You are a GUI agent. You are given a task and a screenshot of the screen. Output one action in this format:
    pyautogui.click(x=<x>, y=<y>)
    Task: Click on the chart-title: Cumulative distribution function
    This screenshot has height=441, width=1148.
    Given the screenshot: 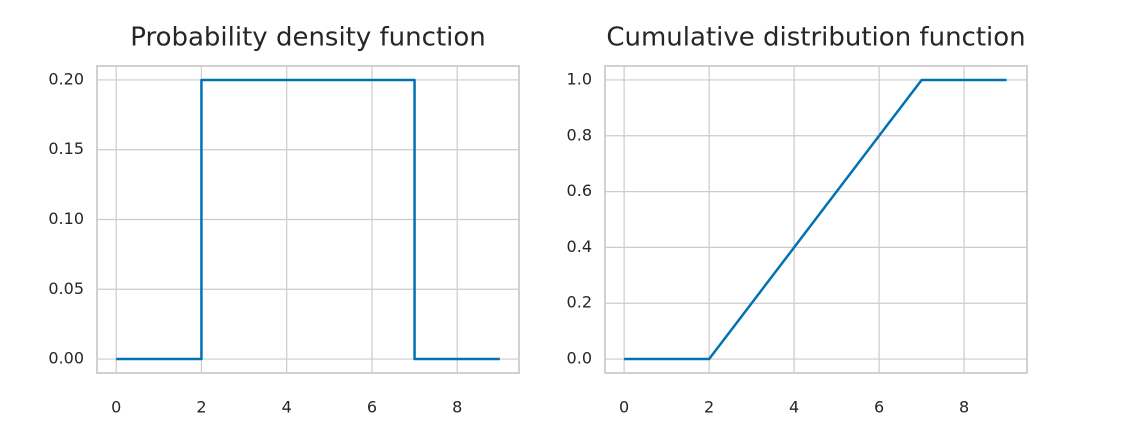 What is the action you would take?
    pyautogui.click(x=815, y=38)
    